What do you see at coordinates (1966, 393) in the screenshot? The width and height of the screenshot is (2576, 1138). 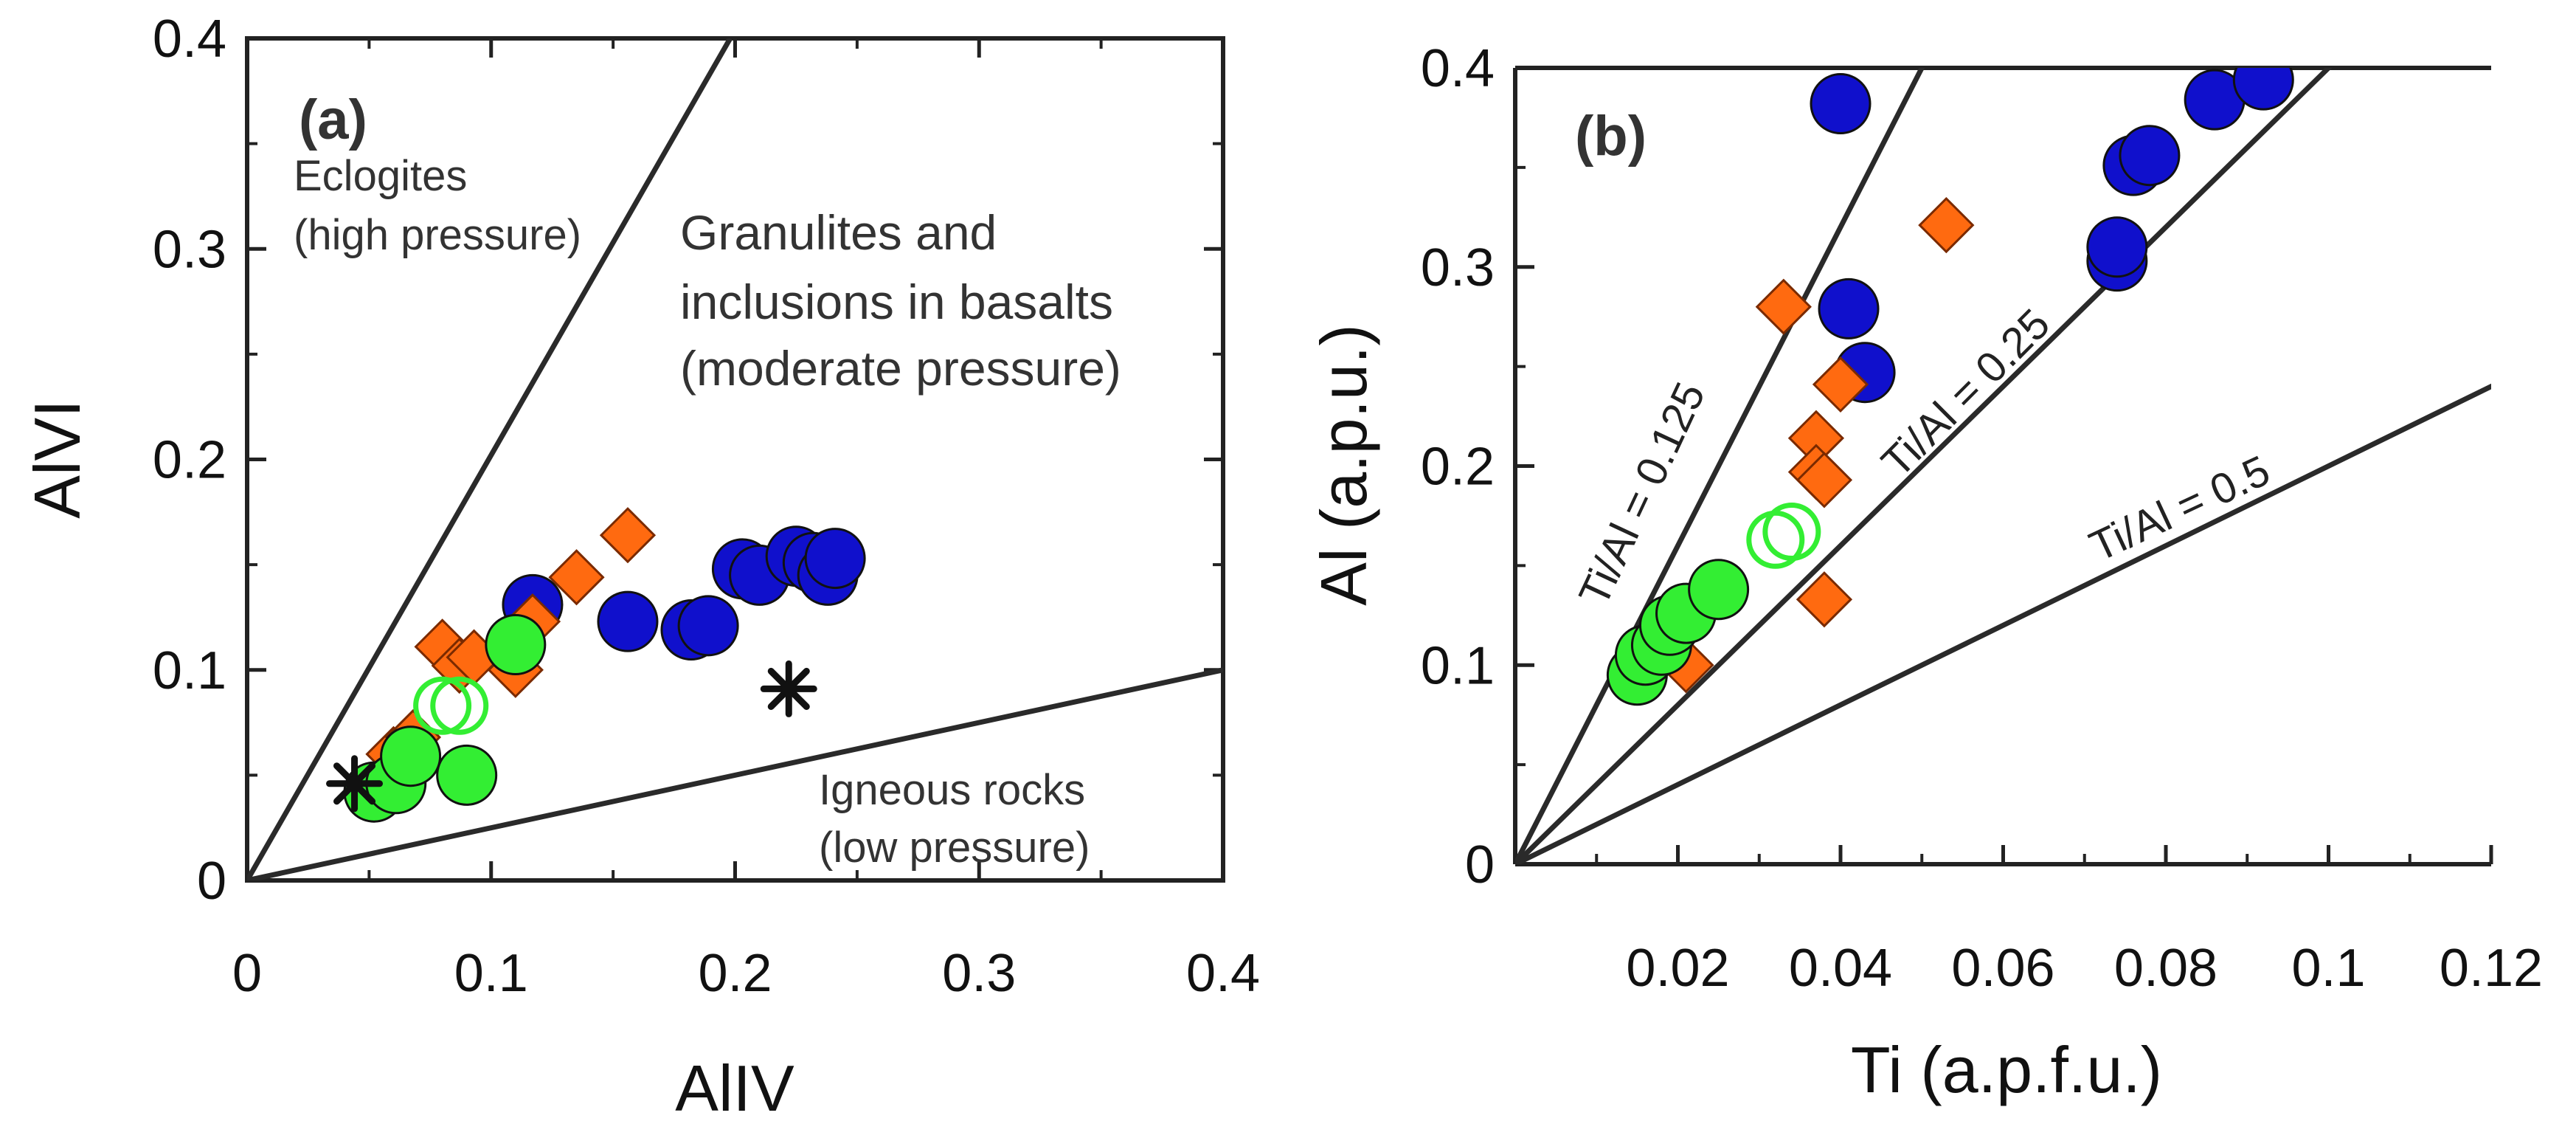 I see `ratio-label-025: Ti/Al = 0.25` at bounding box center [1966, 393].